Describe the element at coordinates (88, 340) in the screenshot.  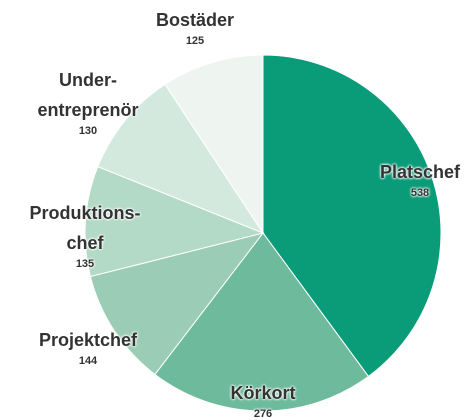
I see `category-label: Projektchef` at that location.